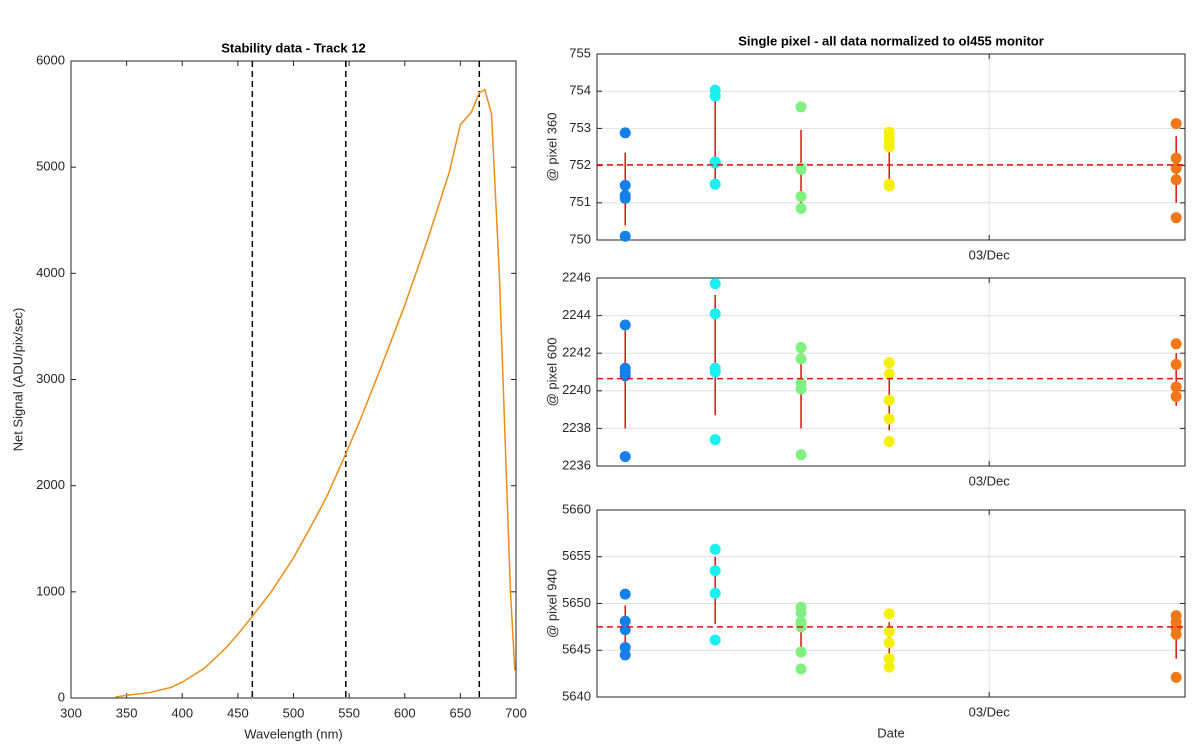  I want to click on y-tick-label: 5000, so click(50, 166).